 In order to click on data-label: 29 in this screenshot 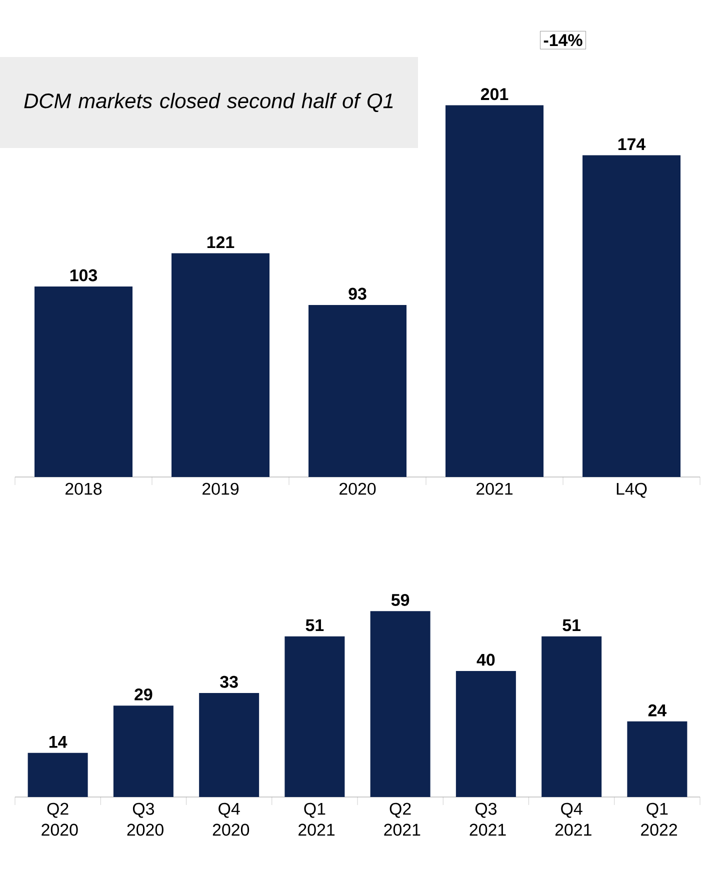, I will do `click(143, 694)`.